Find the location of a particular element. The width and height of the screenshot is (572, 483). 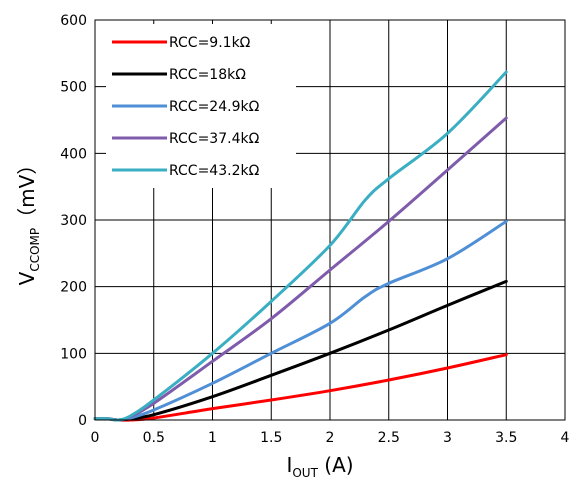

x-axis-title-unit: (A) is located at coordinates (336, 465).